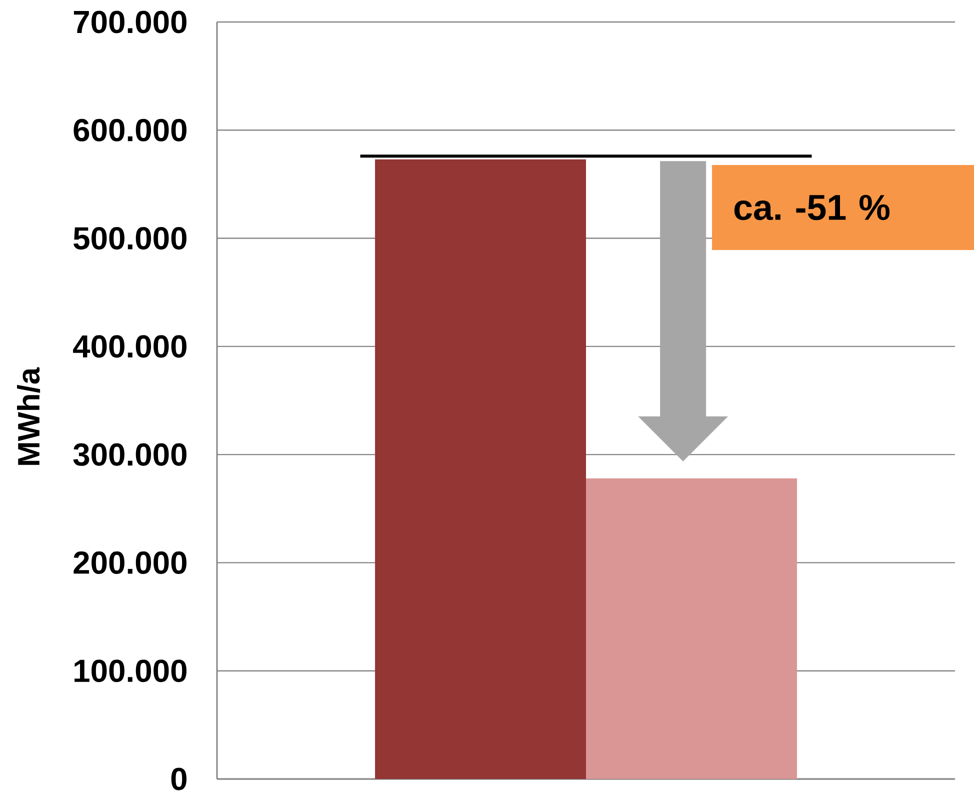  I want to click on annotation: ca. -51 %, so click(812, 207).